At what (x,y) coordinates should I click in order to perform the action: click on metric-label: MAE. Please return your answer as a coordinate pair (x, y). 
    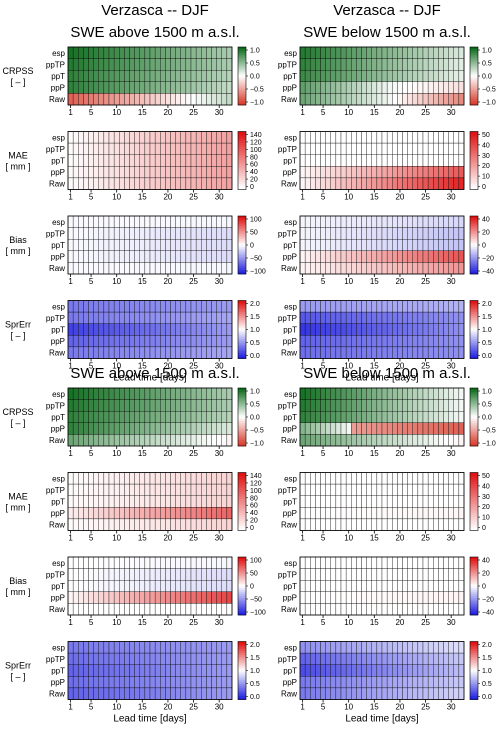
    Looking at the image, I should click on (18, 497).